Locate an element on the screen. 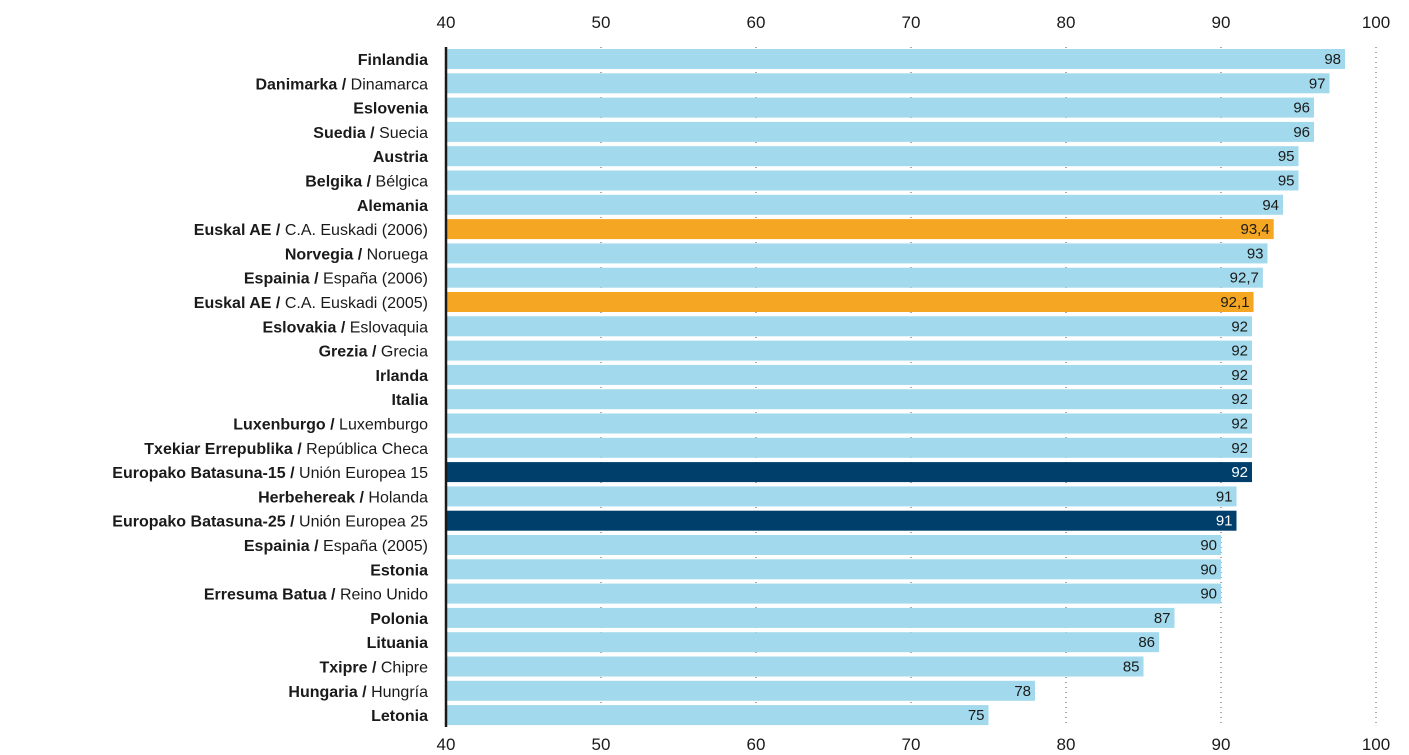 The image size is (1409, 755). data-label: 93 is located at coordinates (1255, 253).